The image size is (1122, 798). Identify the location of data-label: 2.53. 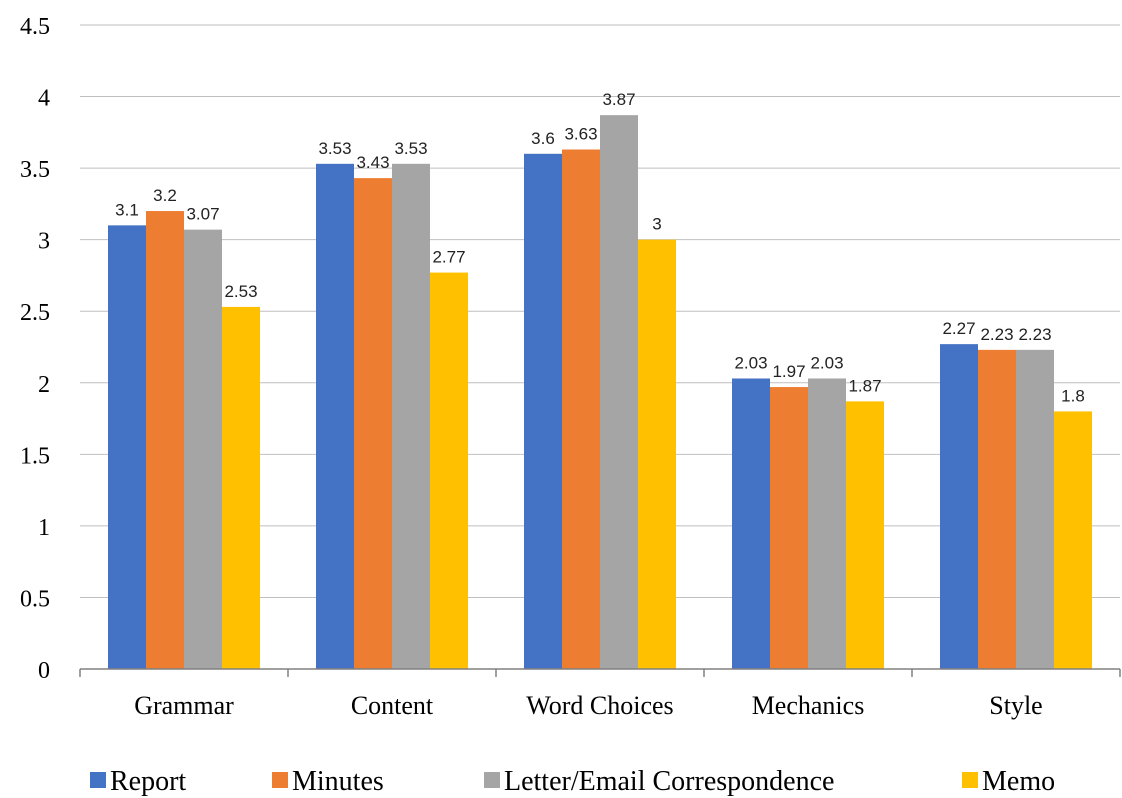
(240, 291).